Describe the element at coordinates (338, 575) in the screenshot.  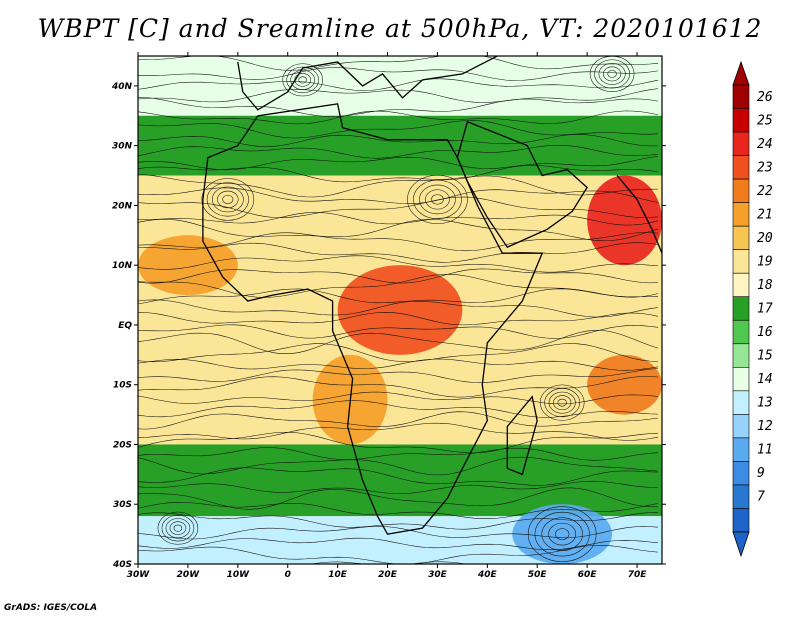
I see `lon-tick-label: 10E` at that location.